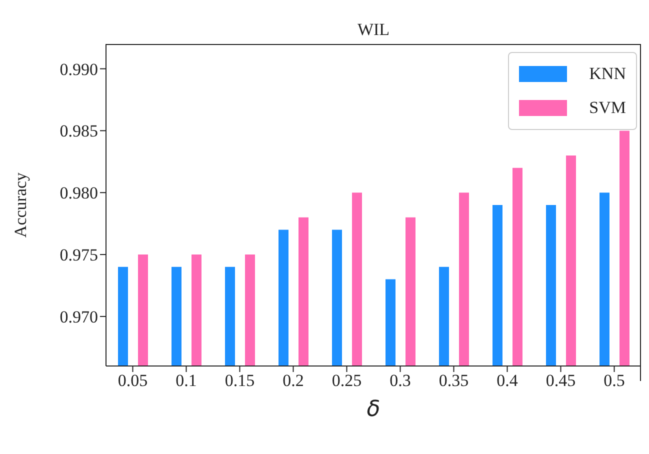 The width and height of the screenshot is (649, 454). Describe the element at coordinates (79, 316) in the screenshot. I see `y-tick-label: 0.970` at that location.